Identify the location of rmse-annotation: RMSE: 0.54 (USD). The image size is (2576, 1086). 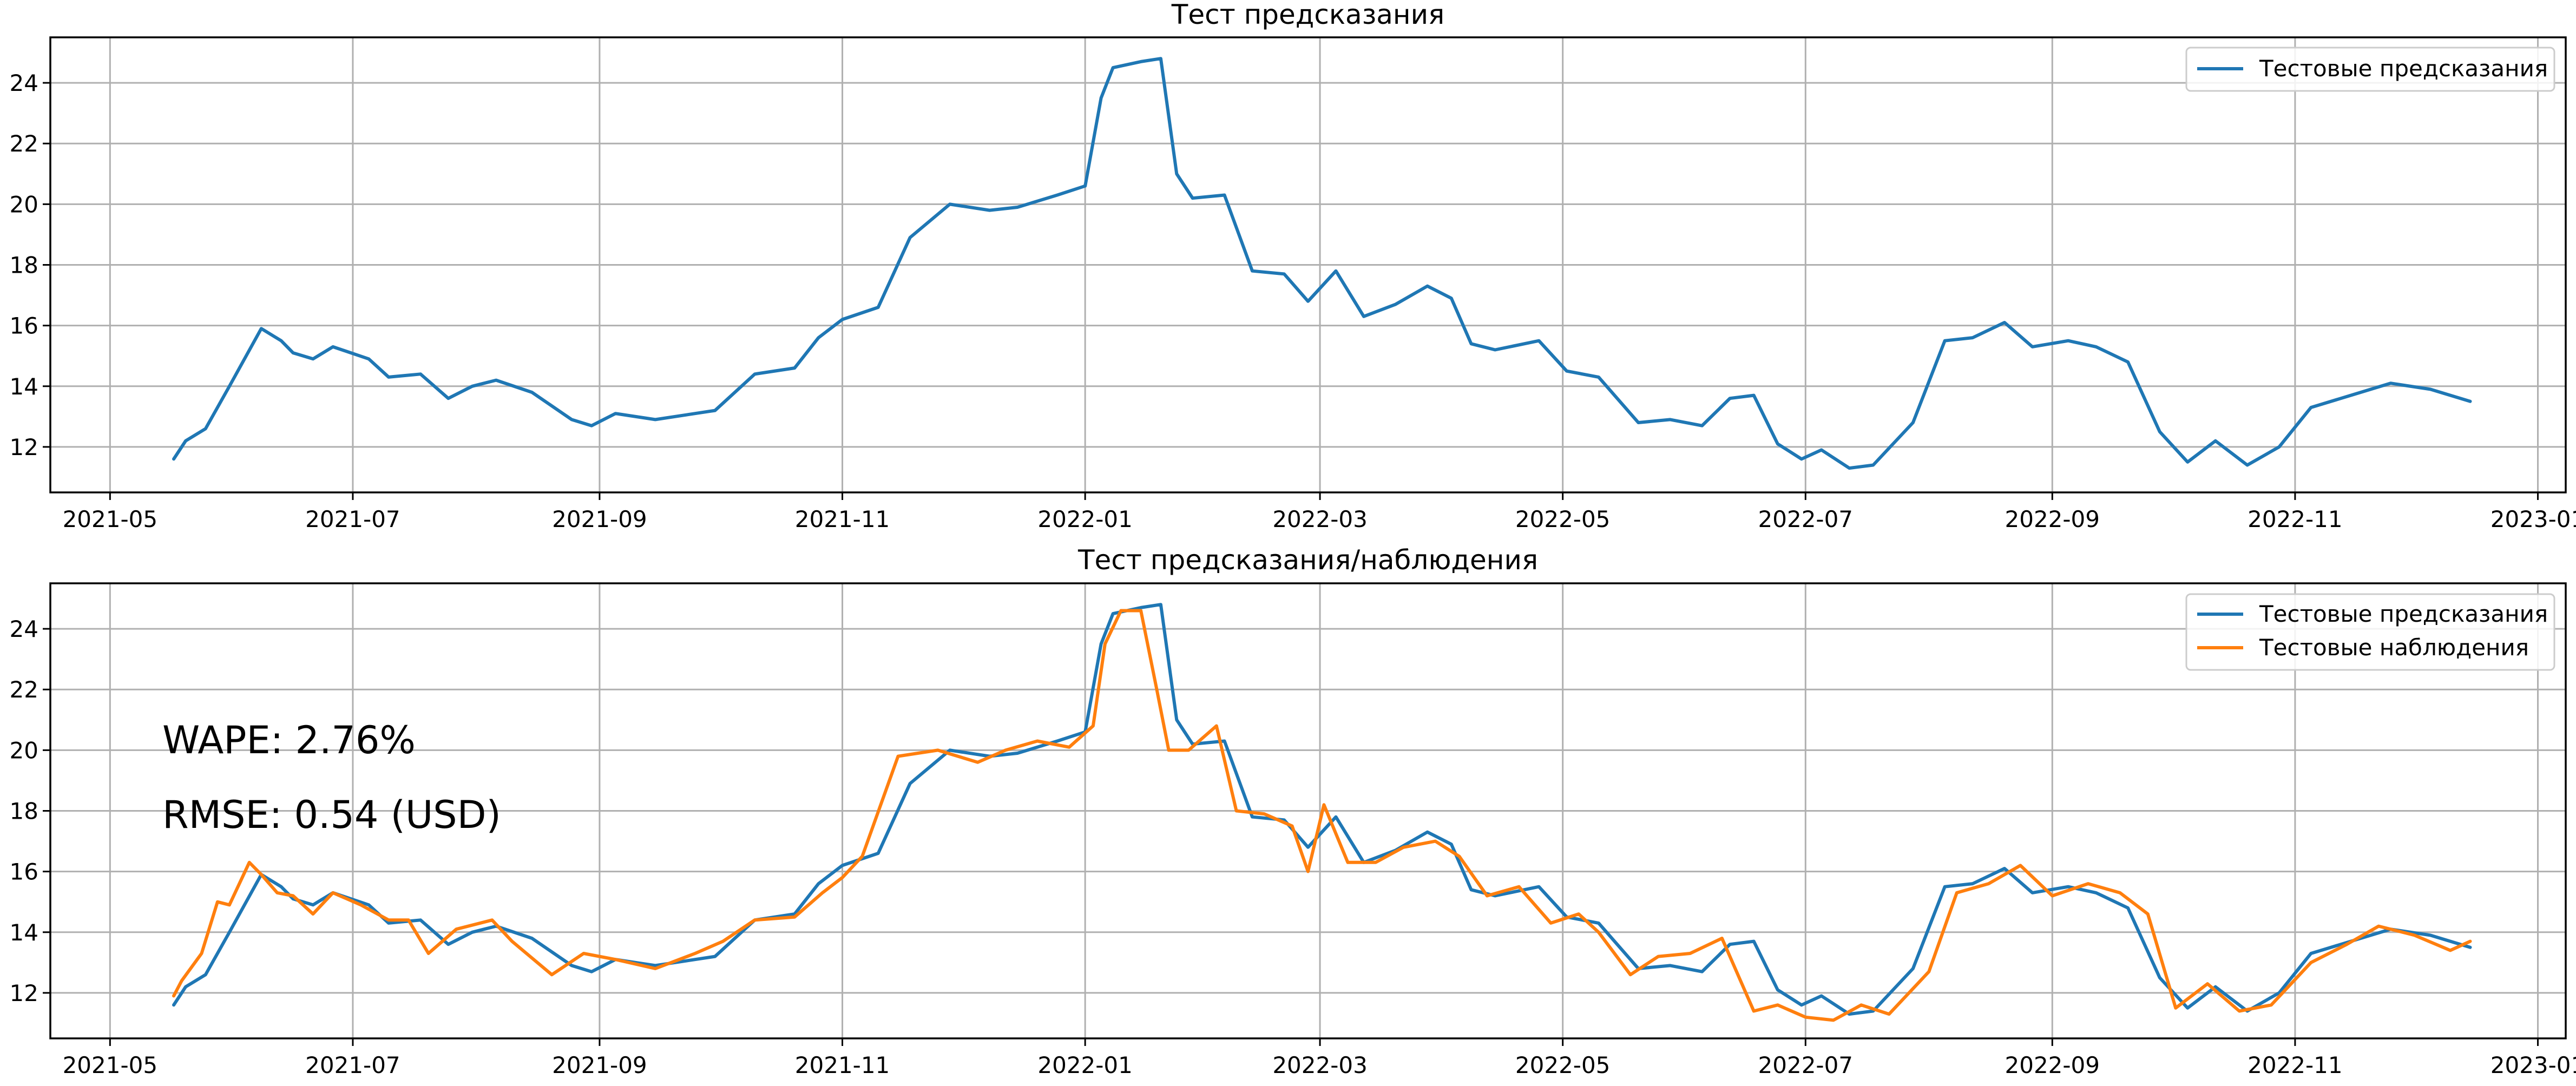
(331, 815).